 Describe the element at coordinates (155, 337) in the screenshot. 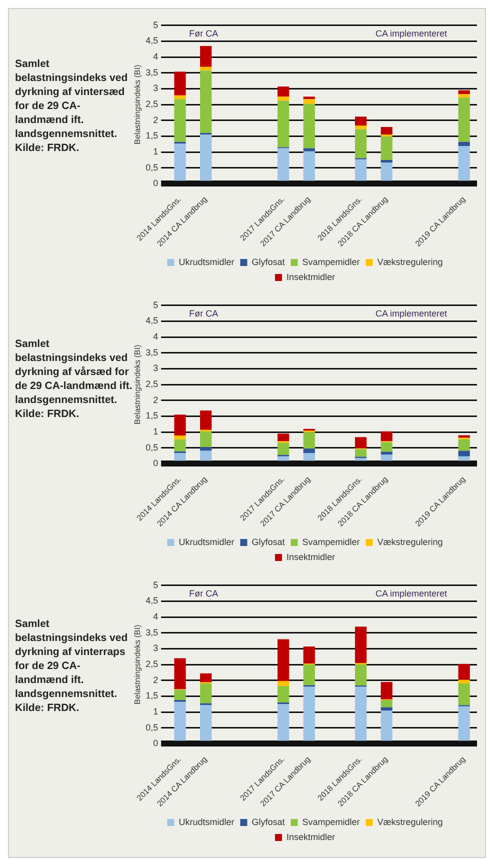

I see `y-tick-label: 4` at that location.